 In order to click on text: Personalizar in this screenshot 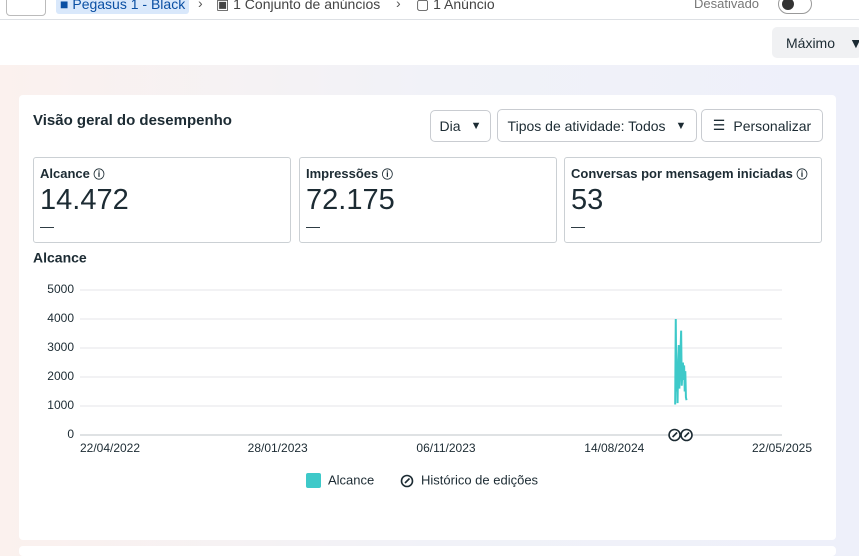, I will do `click(772, 125)`.